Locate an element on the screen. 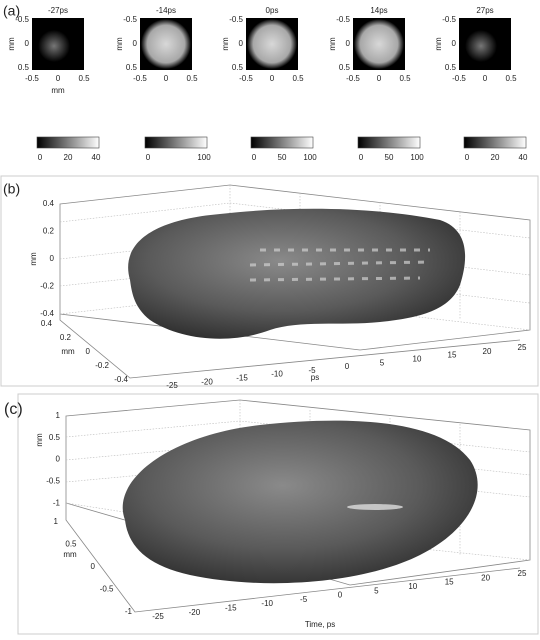 The height and width of the screenshot is (640, 540). z-tick-label: -0.4 is located at coordinates (47, 313).